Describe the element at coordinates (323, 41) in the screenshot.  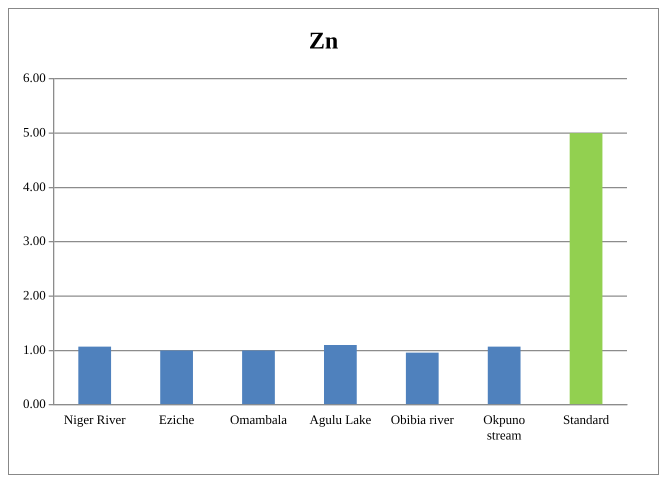
I see `chart-title: Zn` at that location.